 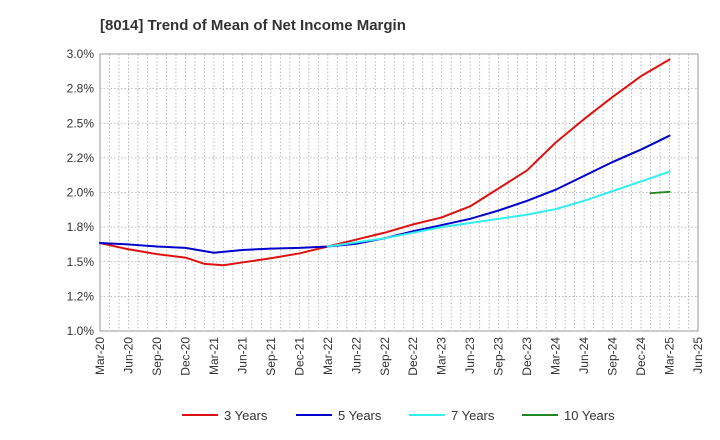 I want to click on y-tick-label: 1.0%, so click(x=81, y=331).